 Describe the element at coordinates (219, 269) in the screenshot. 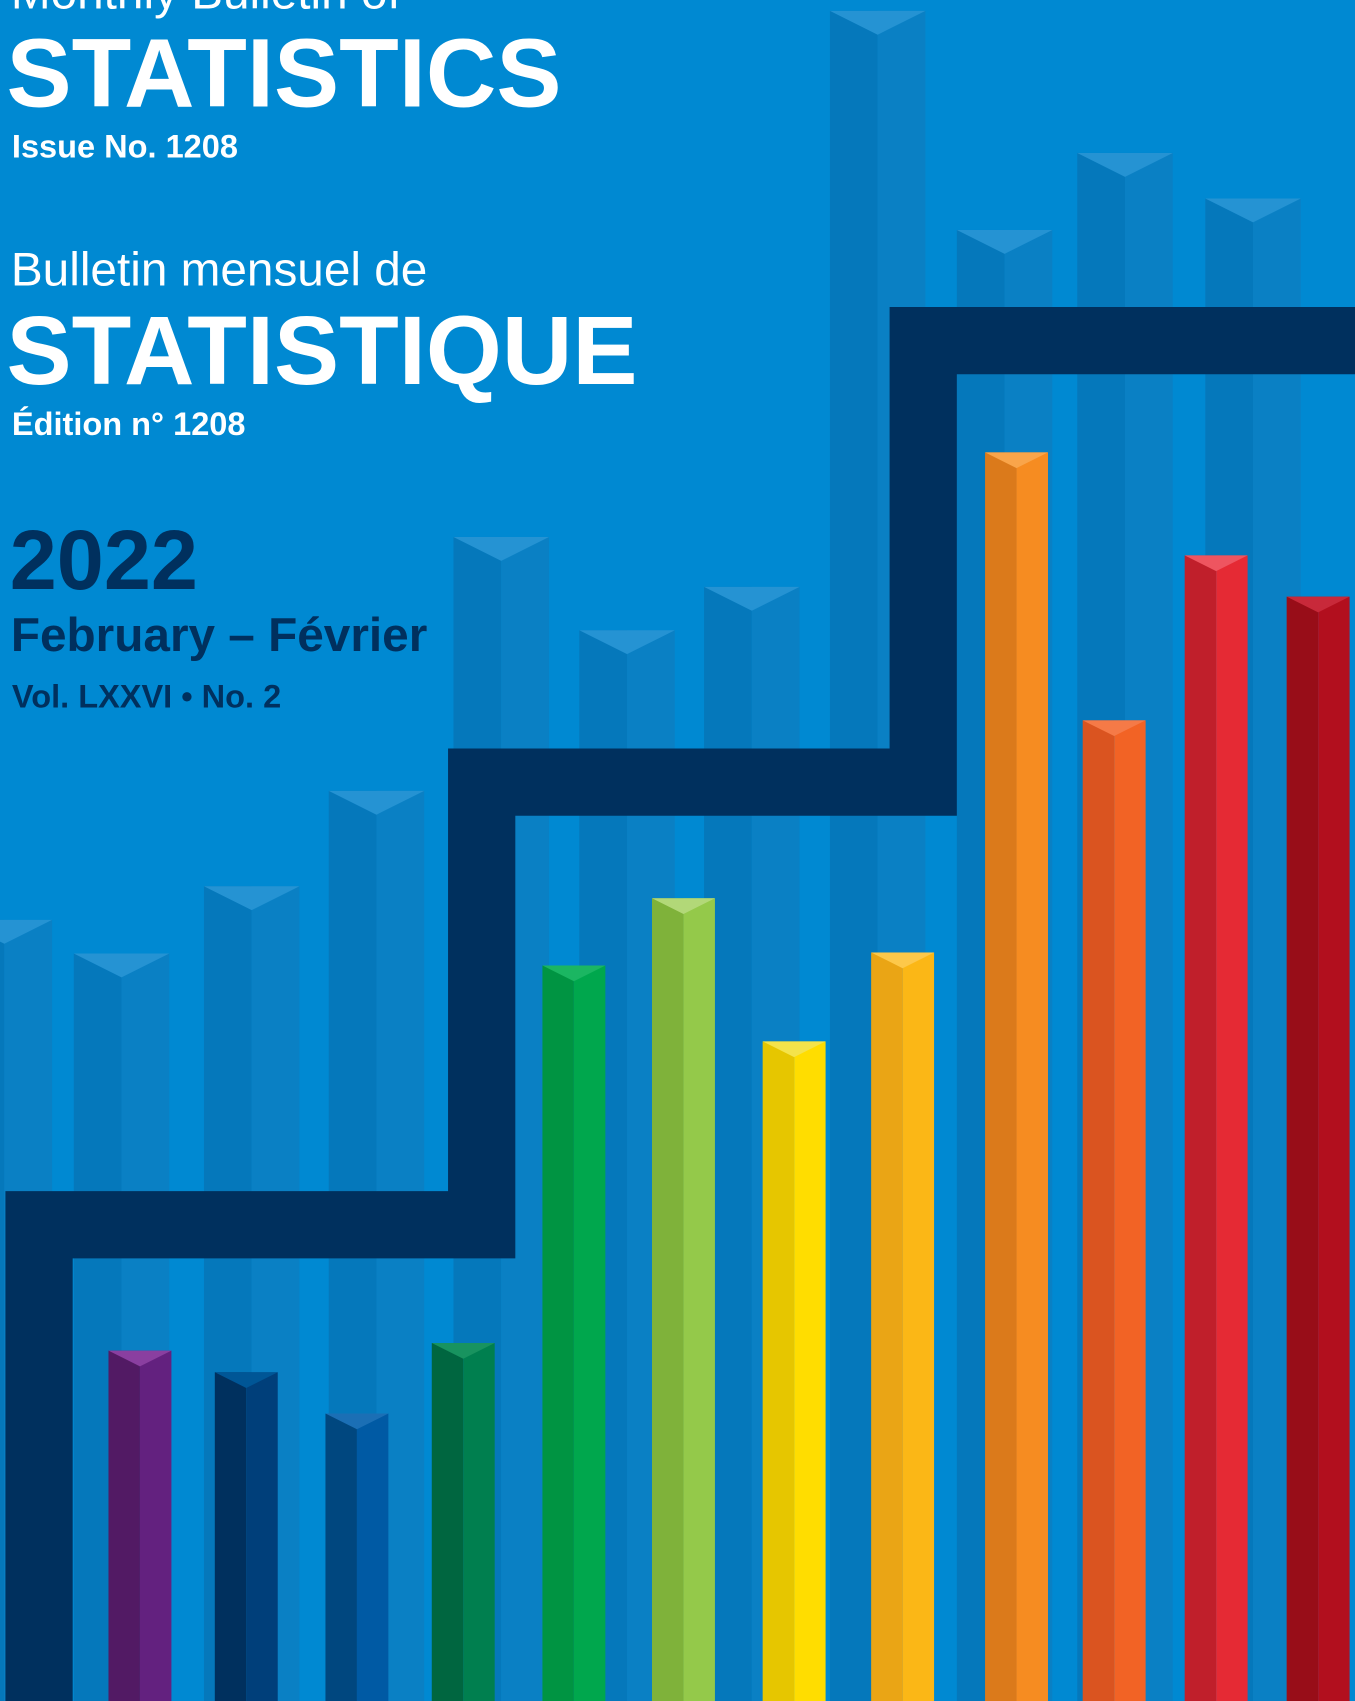

I see `title-prefix: Bulletin mensuel de` at that location.